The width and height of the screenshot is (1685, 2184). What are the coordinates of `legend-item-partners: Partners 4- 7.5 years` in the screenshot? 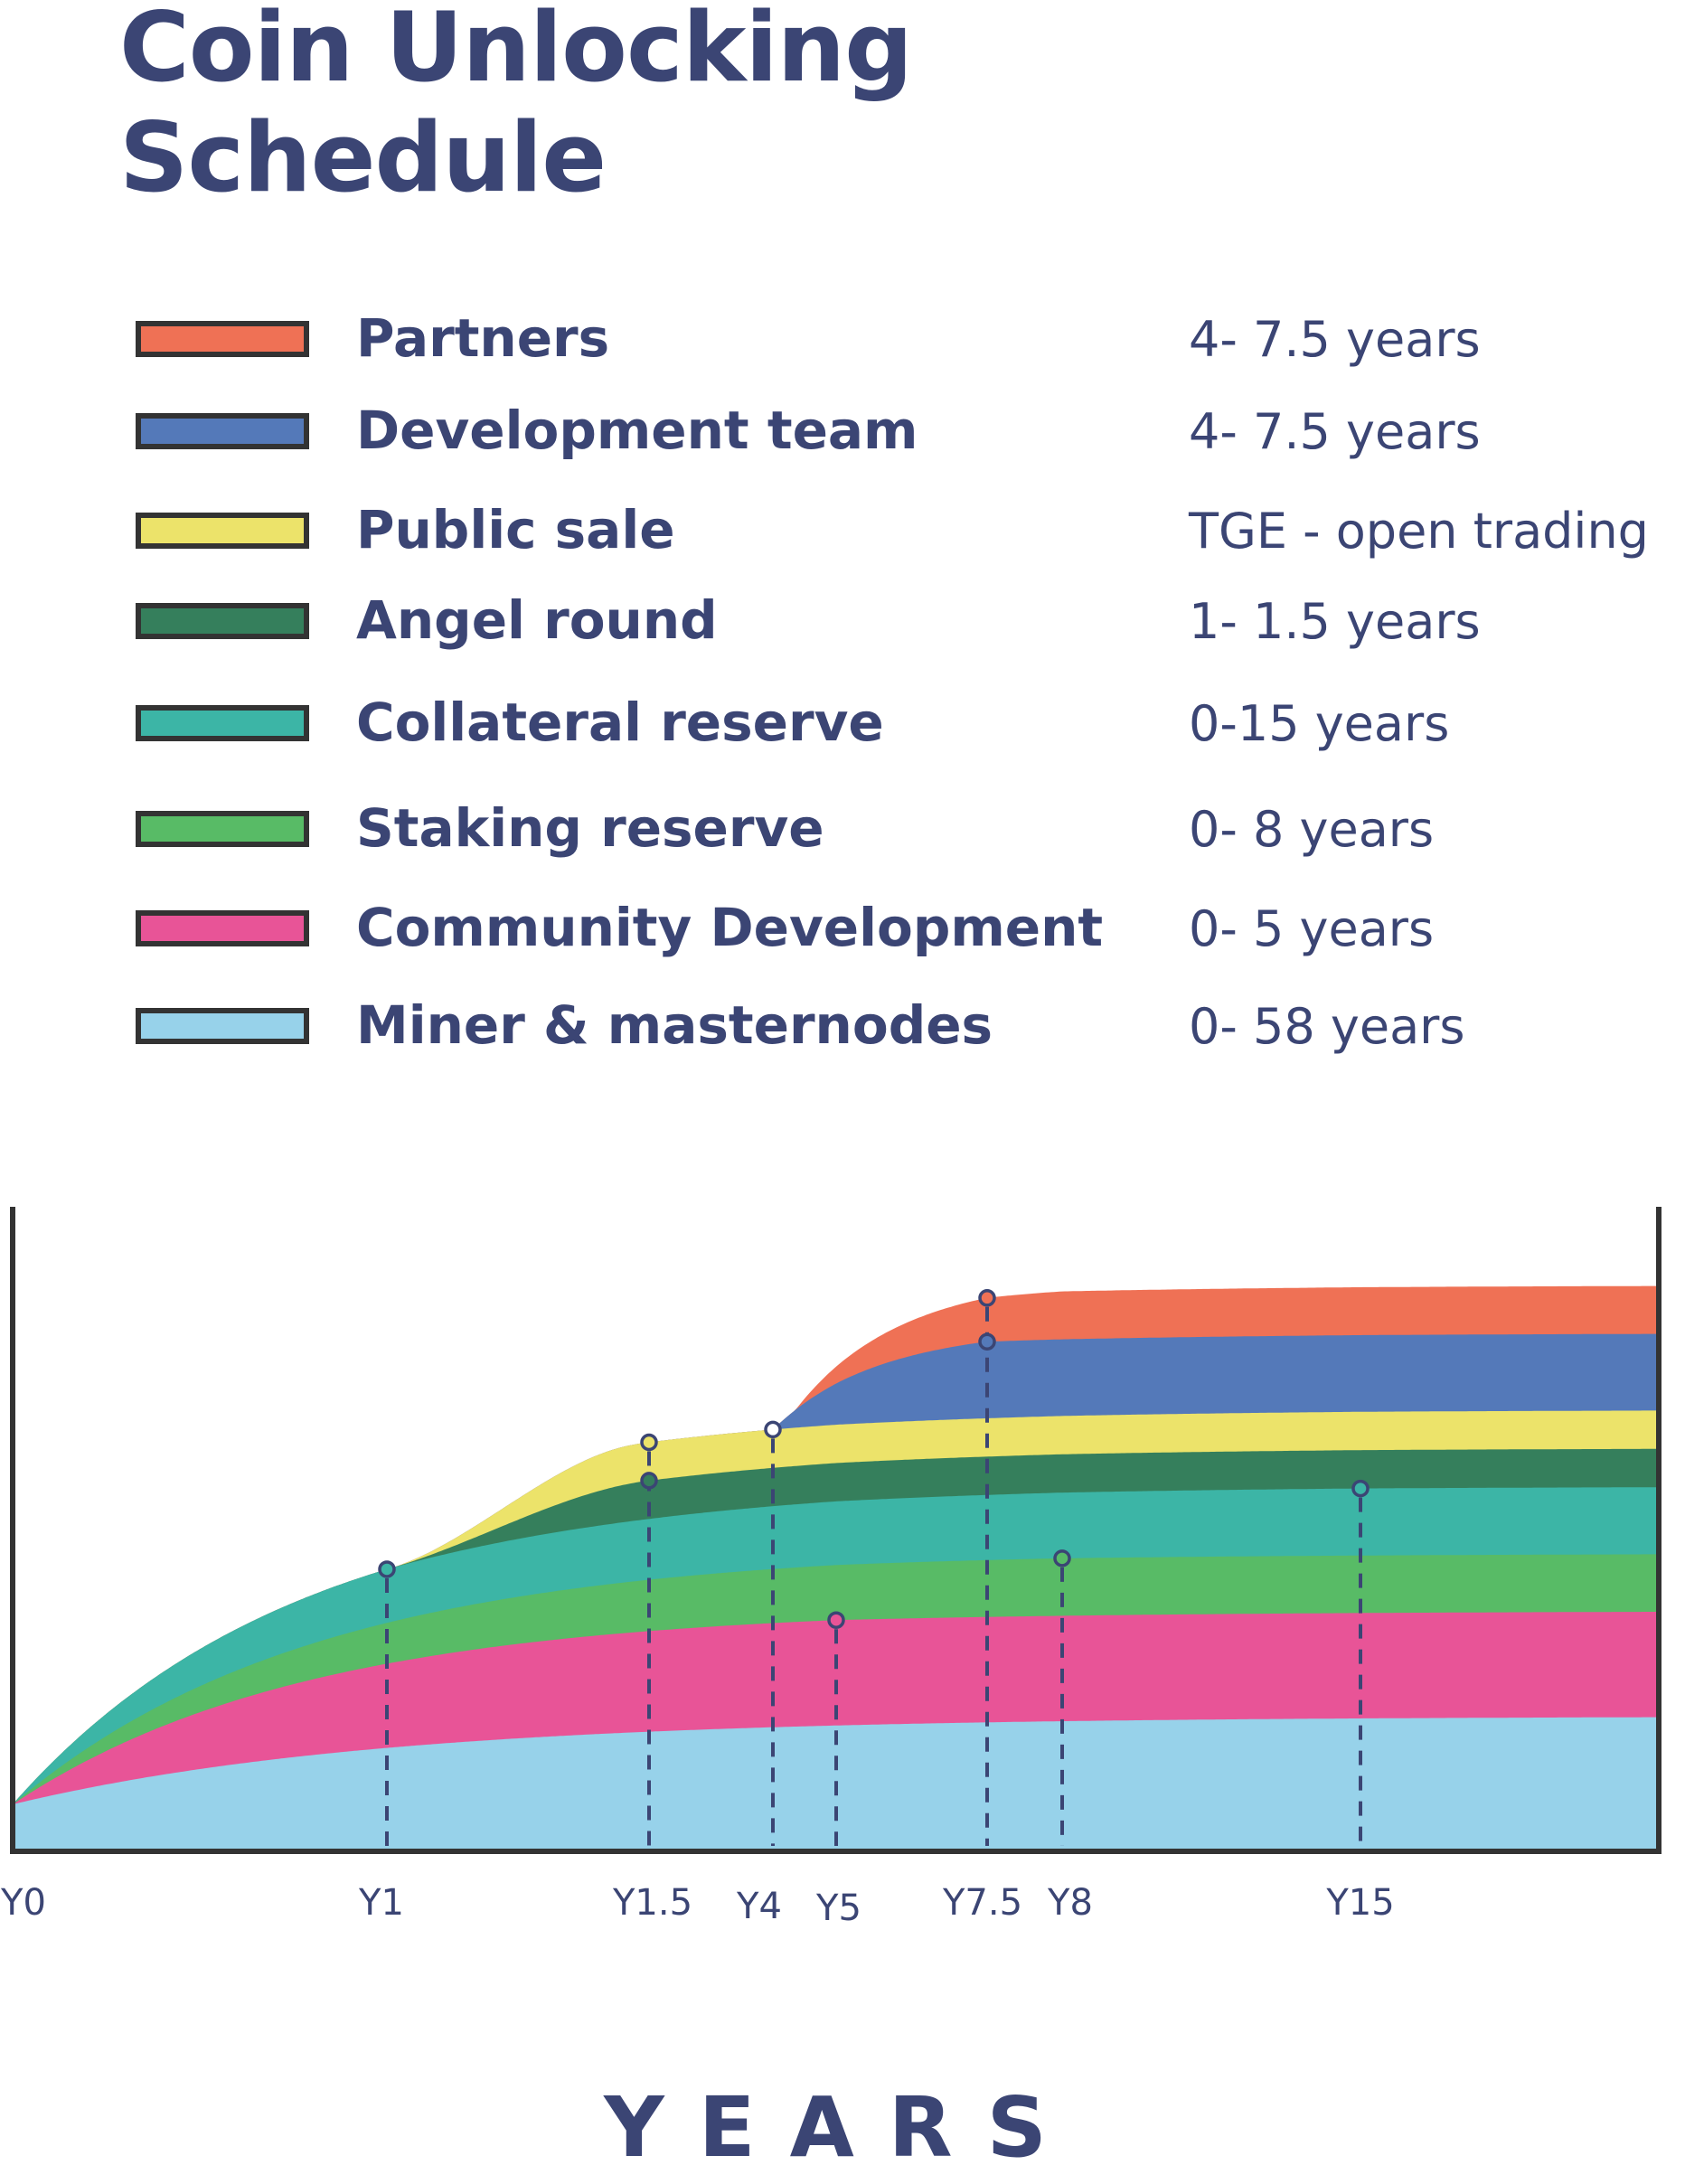 It's located at (908, 338).